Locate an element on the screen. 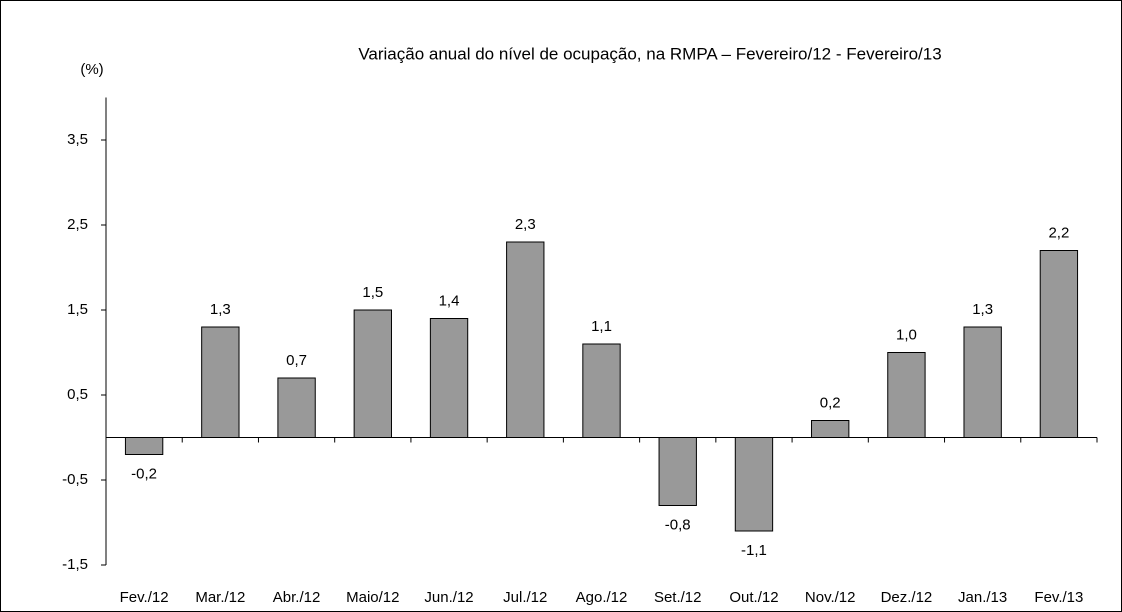  value-label: 2,2 is located at coordinates (1058, 232).